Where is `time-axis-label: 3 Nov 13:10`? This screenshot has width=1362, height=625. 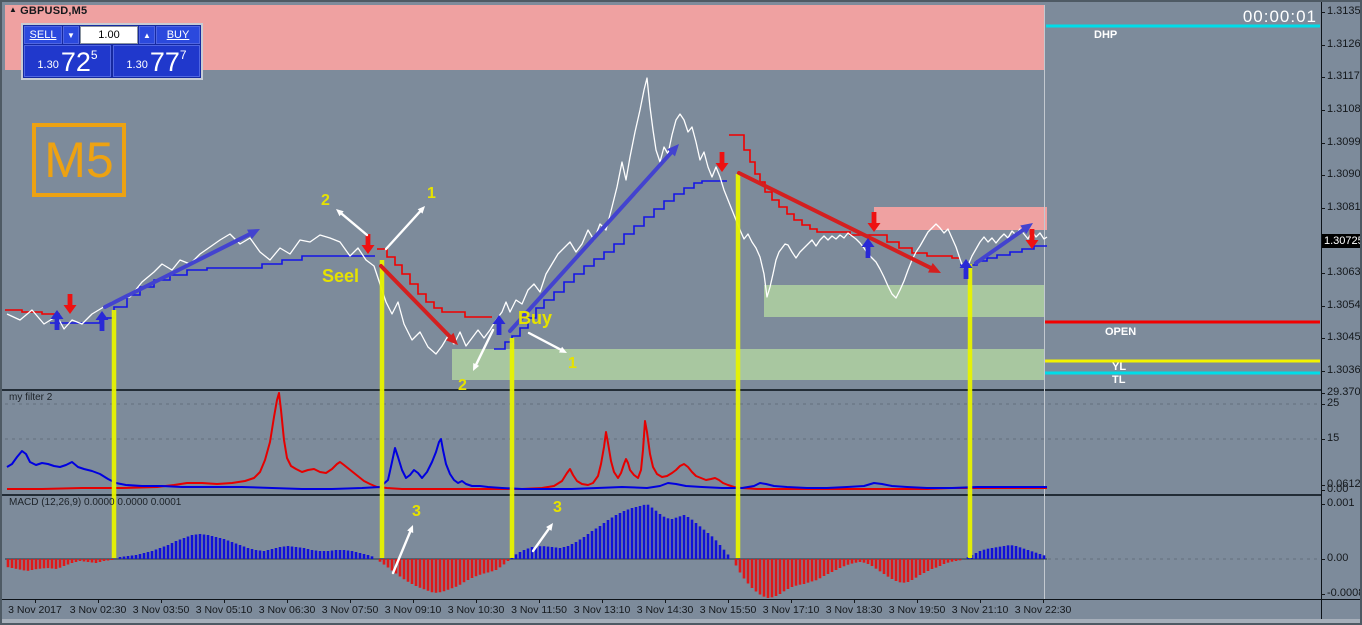 time-axis-label: 3 Nov 13:10 is located at coordinates (602, 610).